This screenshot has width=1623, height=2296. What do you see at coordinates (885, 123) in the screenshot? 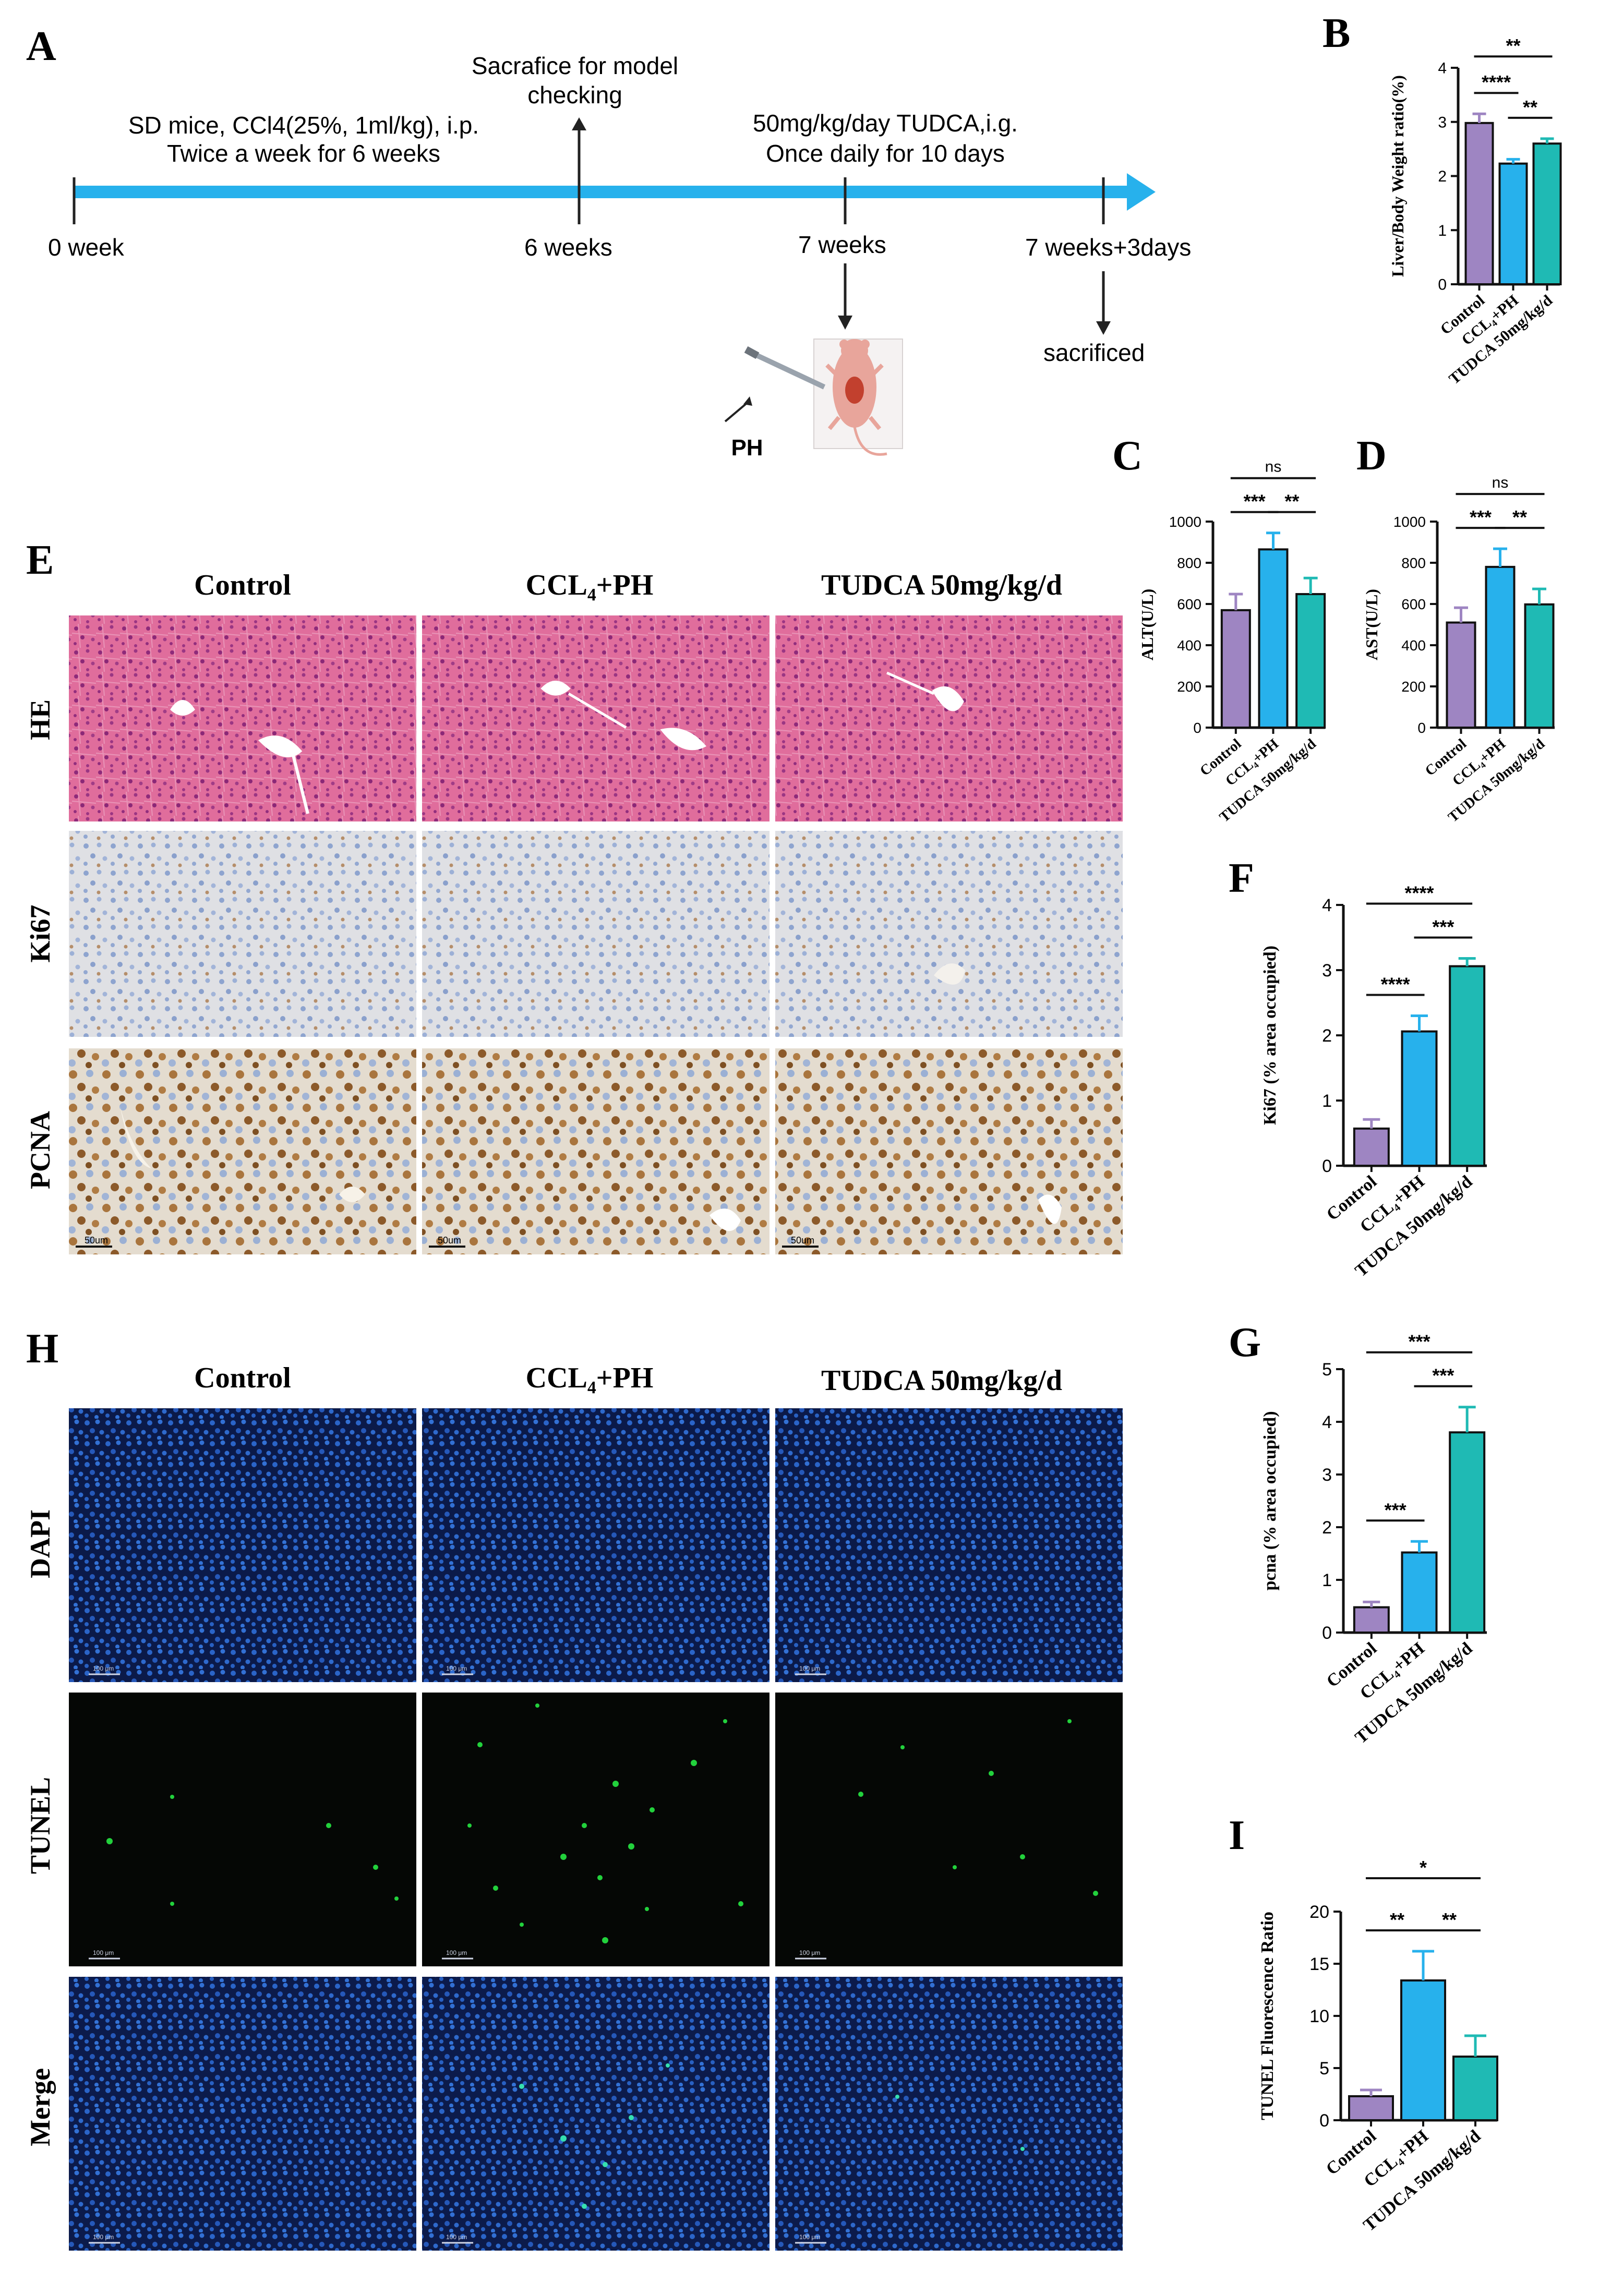
I see `tudca-text-line1: 50mg/kg/day TUDCA,i.g.` at bounding box center [885, 123].